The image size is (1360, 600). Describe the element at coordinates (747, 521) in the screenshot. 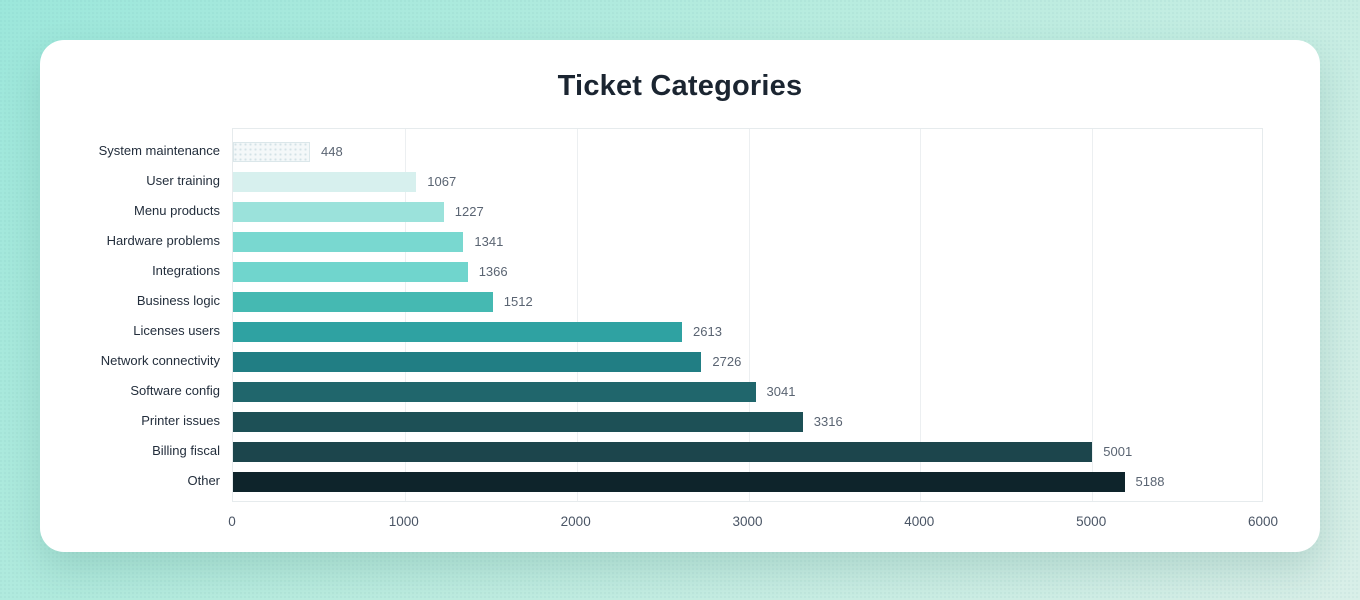

I see `x-tick-label: 3000` at that location.